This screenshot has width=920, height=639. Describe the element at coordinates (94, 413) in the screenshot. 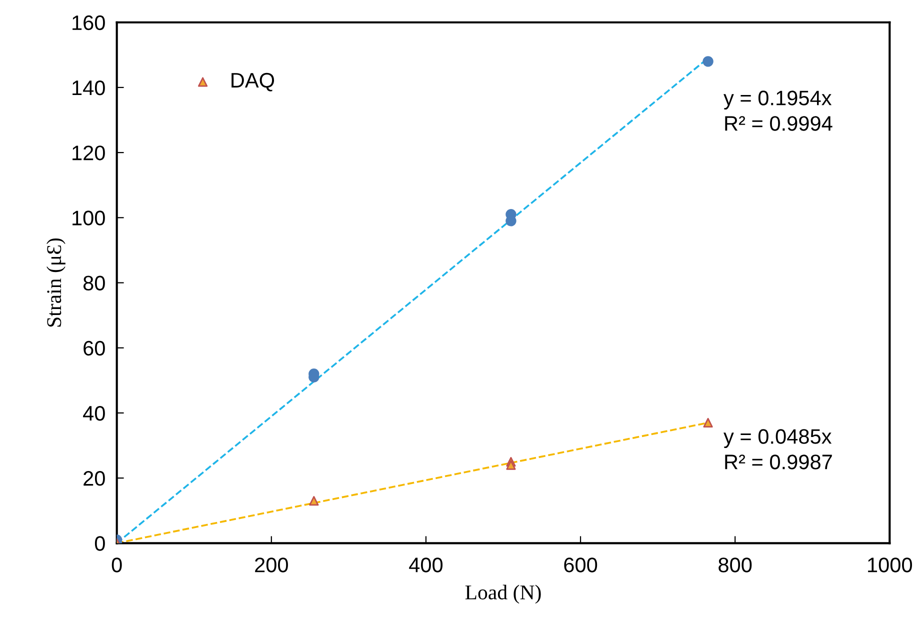

I see `y-tick-label: 40` at that location.